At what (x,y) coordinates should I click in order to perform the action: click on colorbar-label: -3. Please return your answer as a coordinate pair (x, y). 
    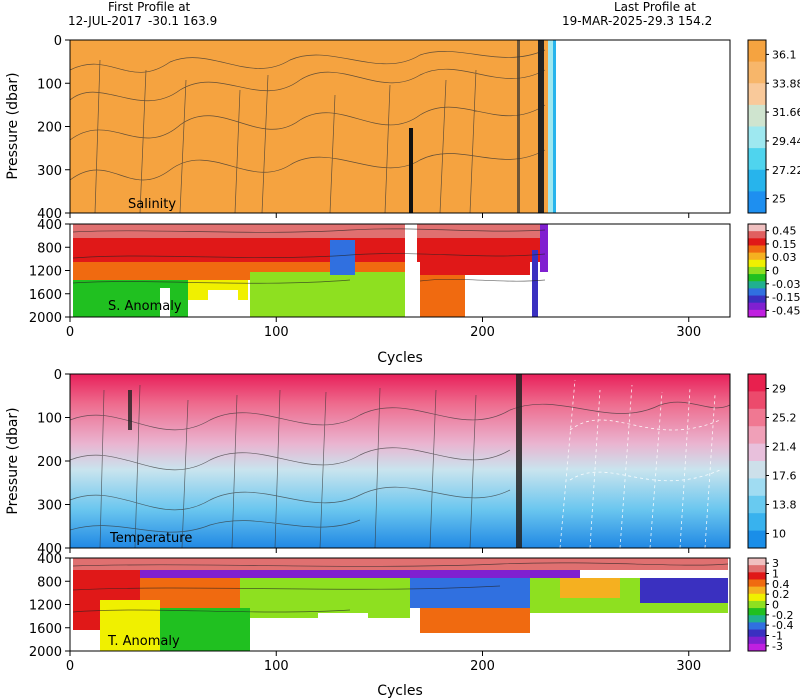
    Looking at the image, I should click on (777, 646).